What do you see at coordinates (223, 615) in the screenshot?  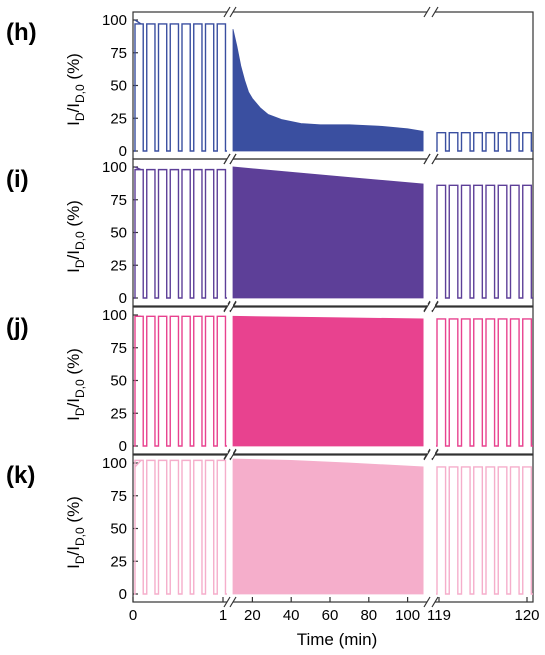 I see `x-tick-label: 1` at bounding box center [223, 615].